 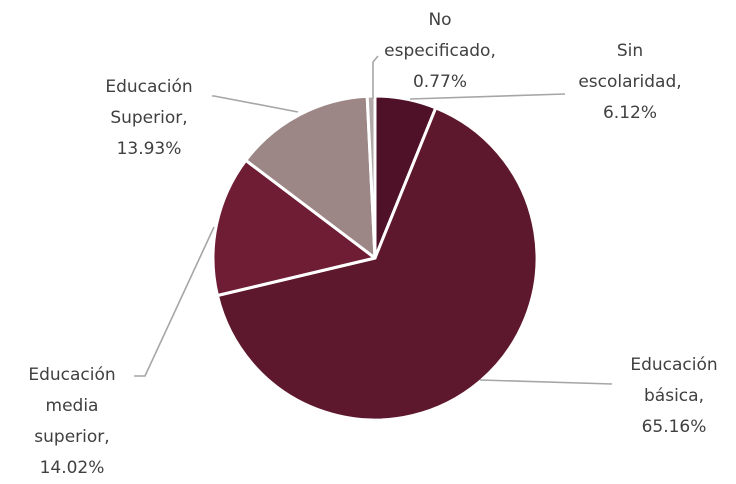 I want to click on data-label-sin-escolaridad: Sin escolaridad, 6.12%, so click(x=630, y=82).